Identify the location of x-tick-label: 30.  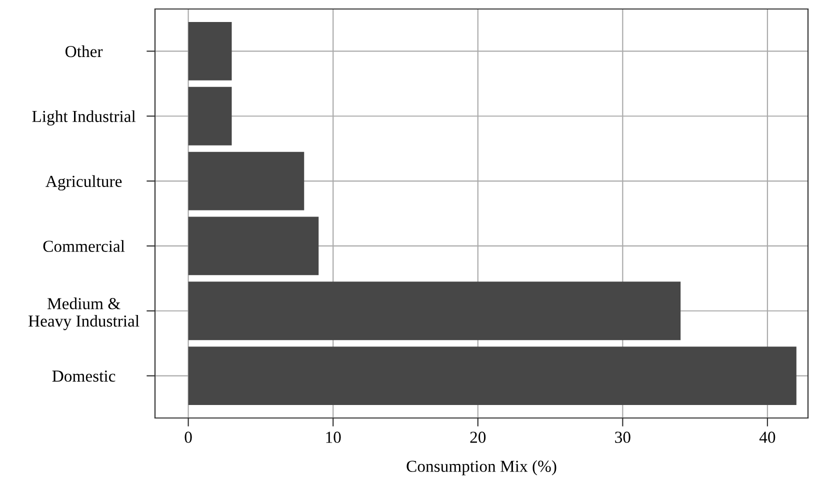
(622, 437).